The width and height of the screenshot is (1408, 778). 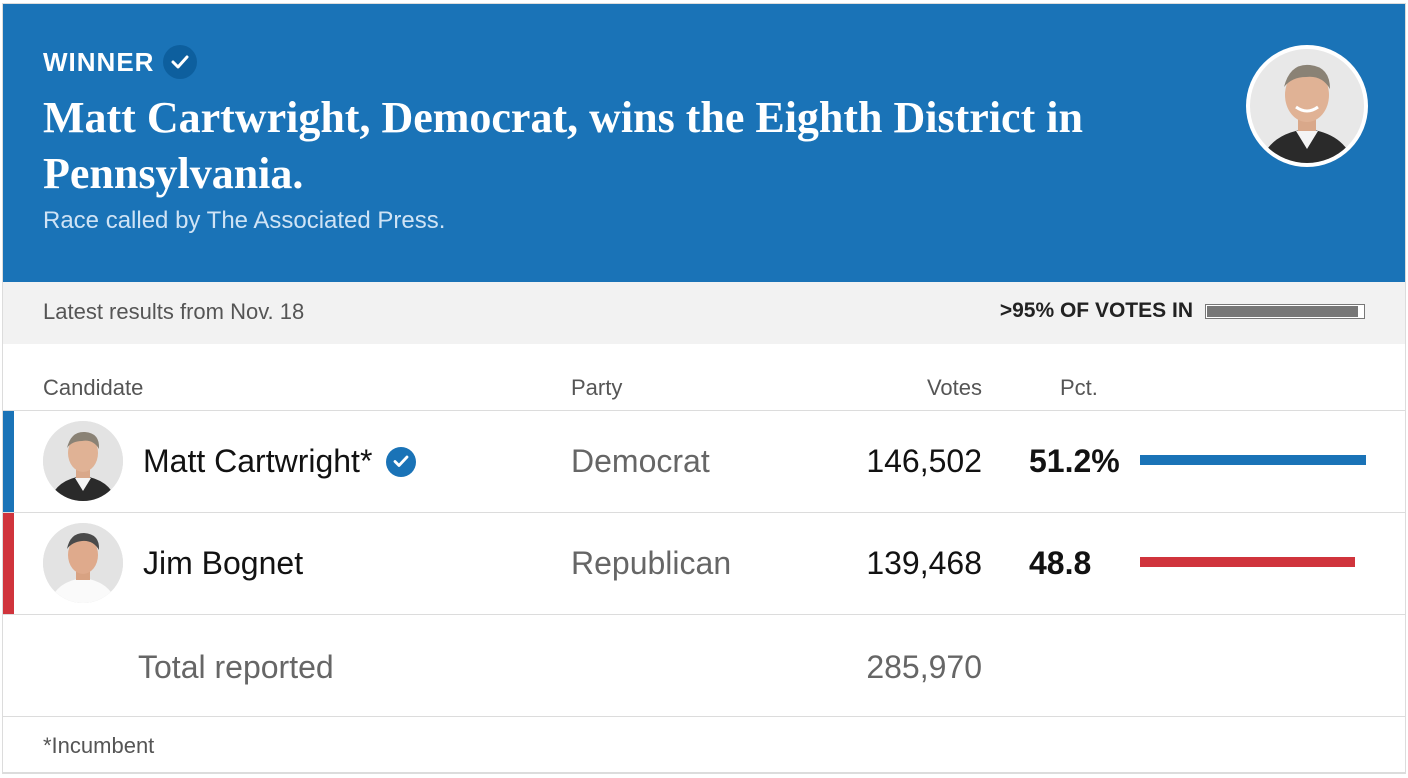 What do you see at coordinates (93, 387) in the screenshot?
I see `column-header-candidate: Candidate` at bounding box center [93, 387].